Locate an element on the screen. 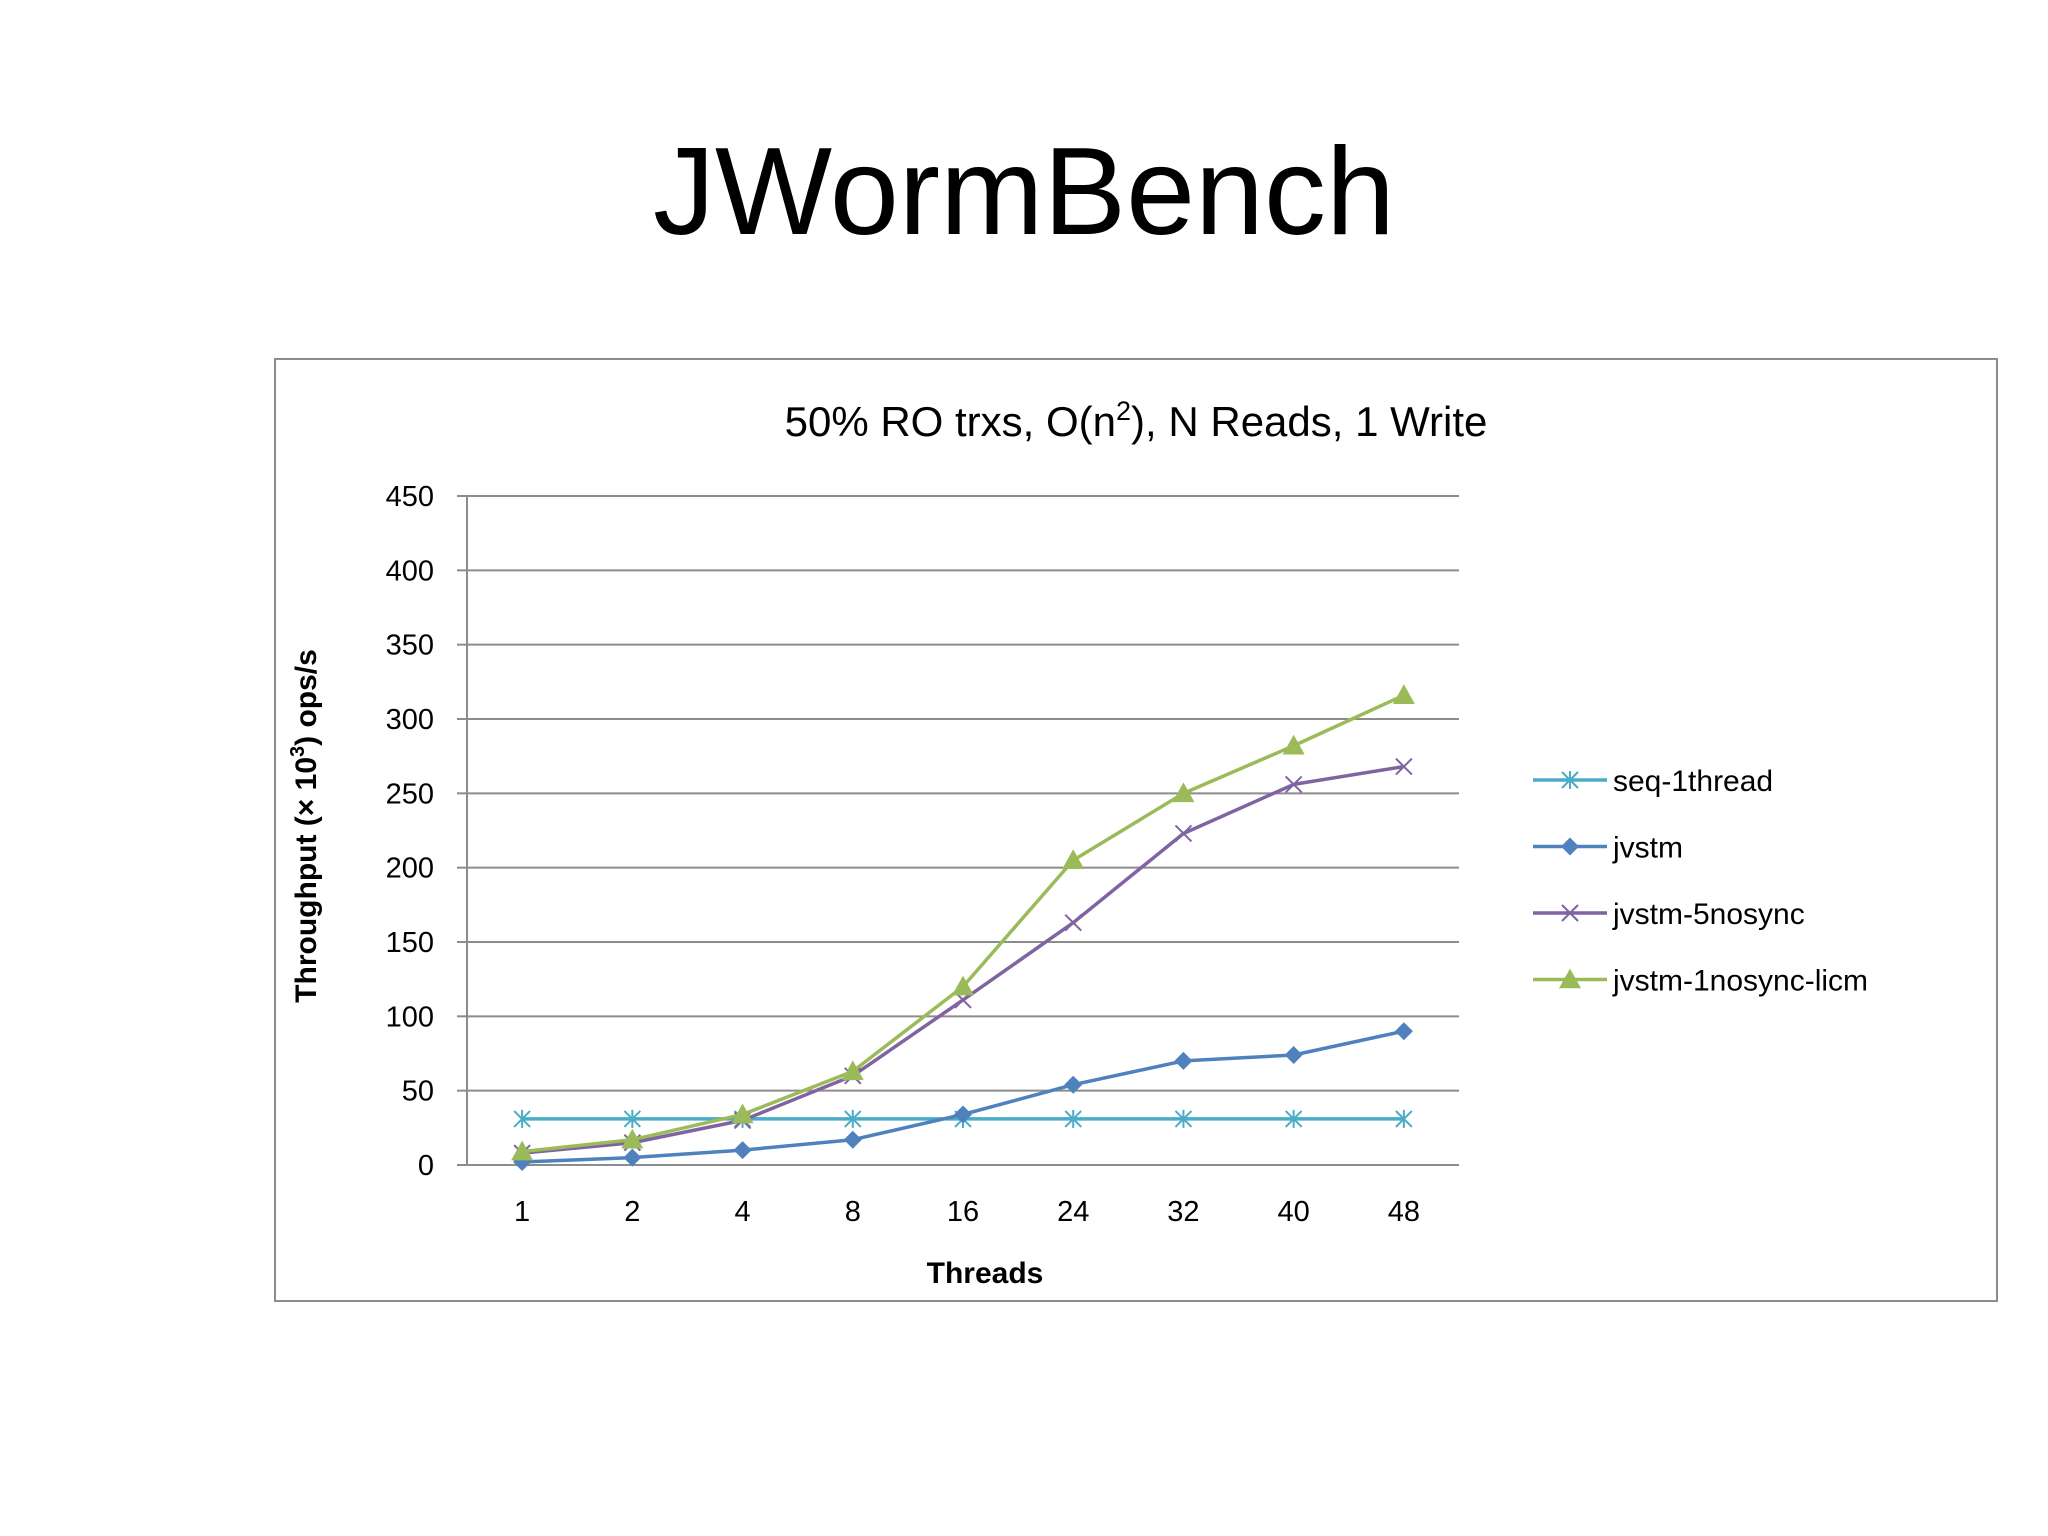  y-axis-title-sup: 3 is located at coordinates (298, 751).